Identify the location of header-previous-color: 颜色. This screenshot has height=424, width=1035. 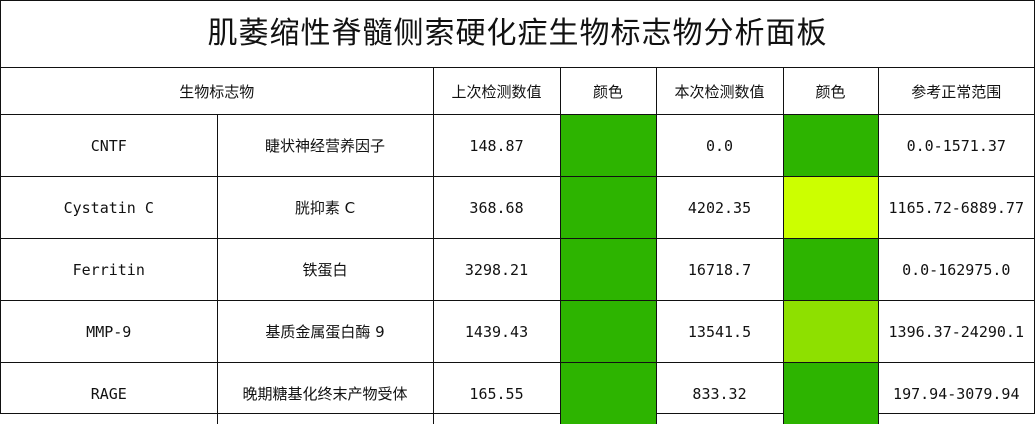
(608, 91).